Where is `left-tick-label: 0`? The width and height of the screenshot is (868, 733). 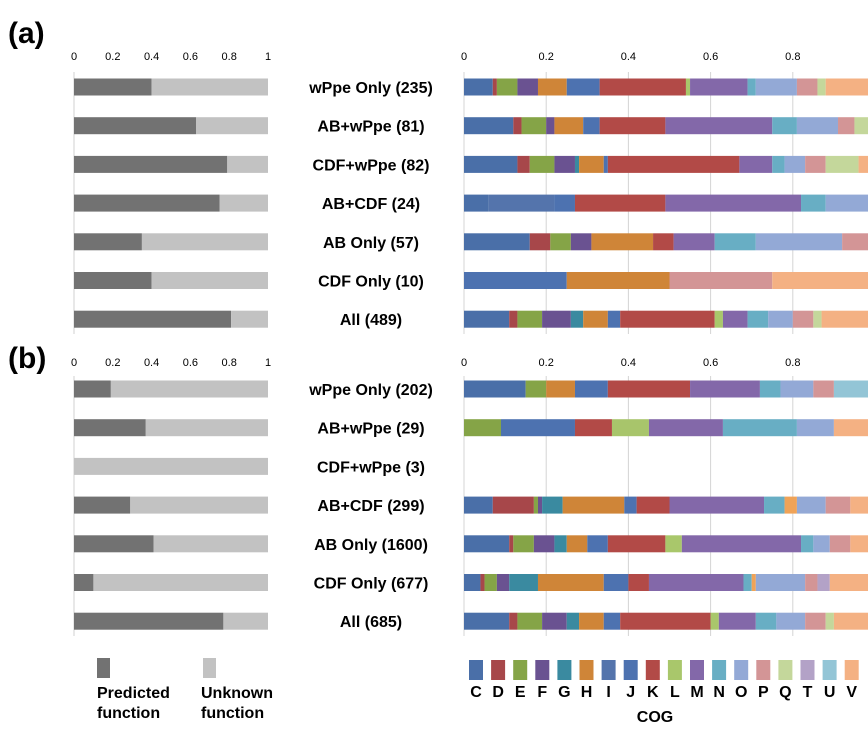 left-tick-label: 0 is located at coordinates (74, 57).